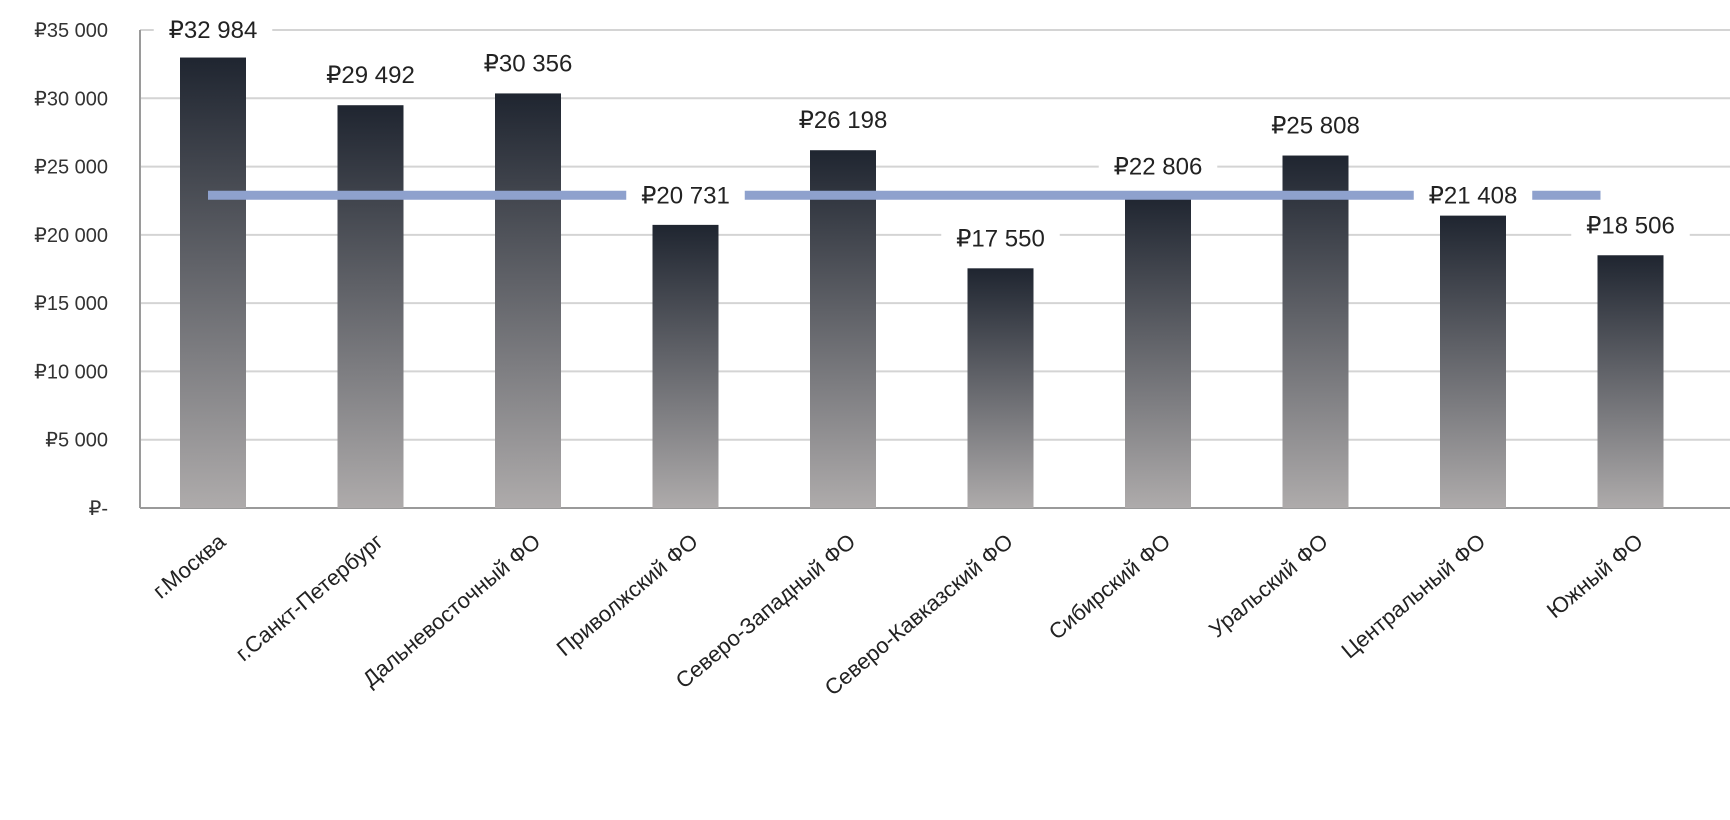 This screenshot has width=1730, height=820. I want to click on x-tick-label: Сибирский ФО, so click(1109, 587).